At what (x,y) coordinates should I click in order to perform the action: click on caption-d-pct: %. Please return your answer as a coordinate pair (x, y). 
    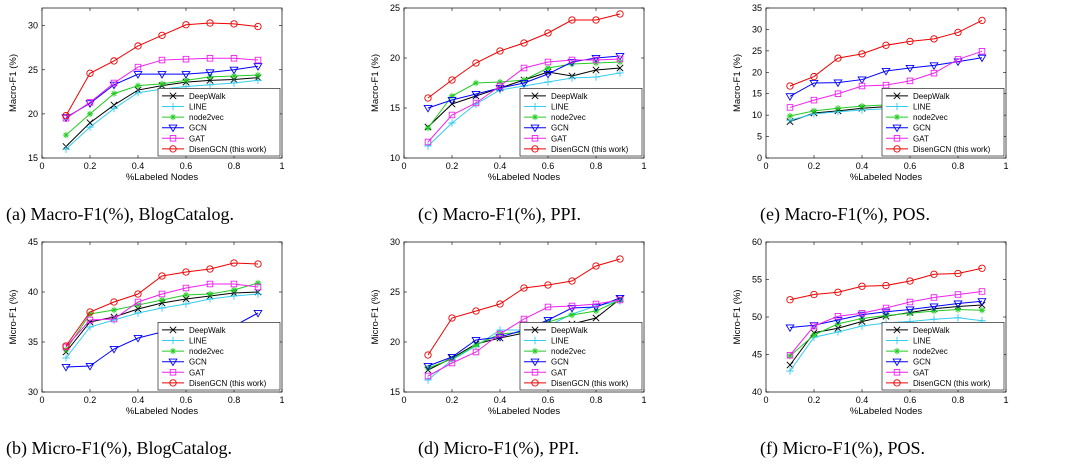
    Looking at the image, I should click on (526, 448).